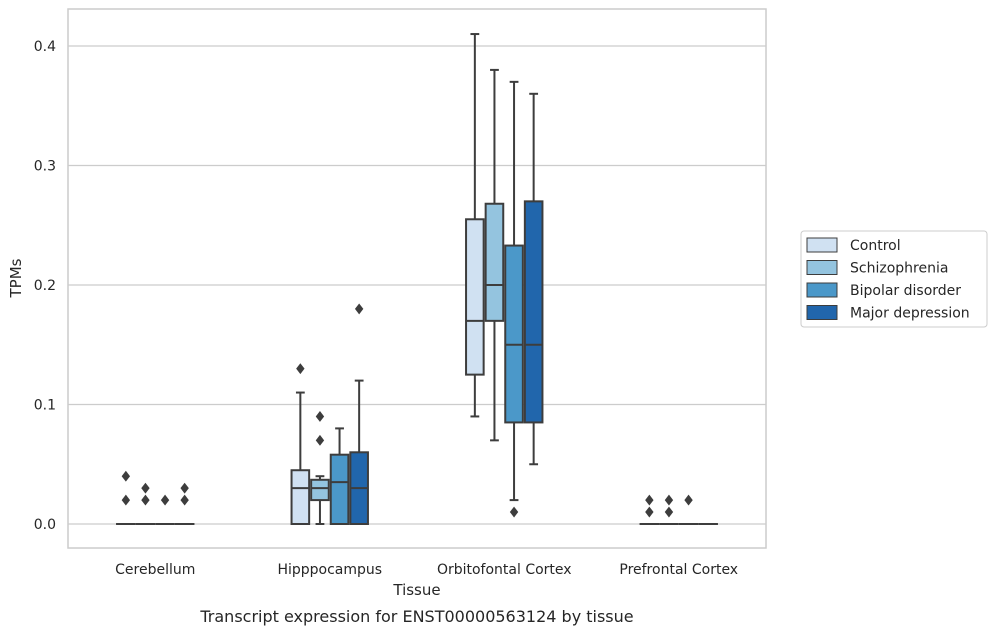  Describe the element at coordinates (899, 269) in the screenshot. I see `legend-label: Schizophrenia` at that location.